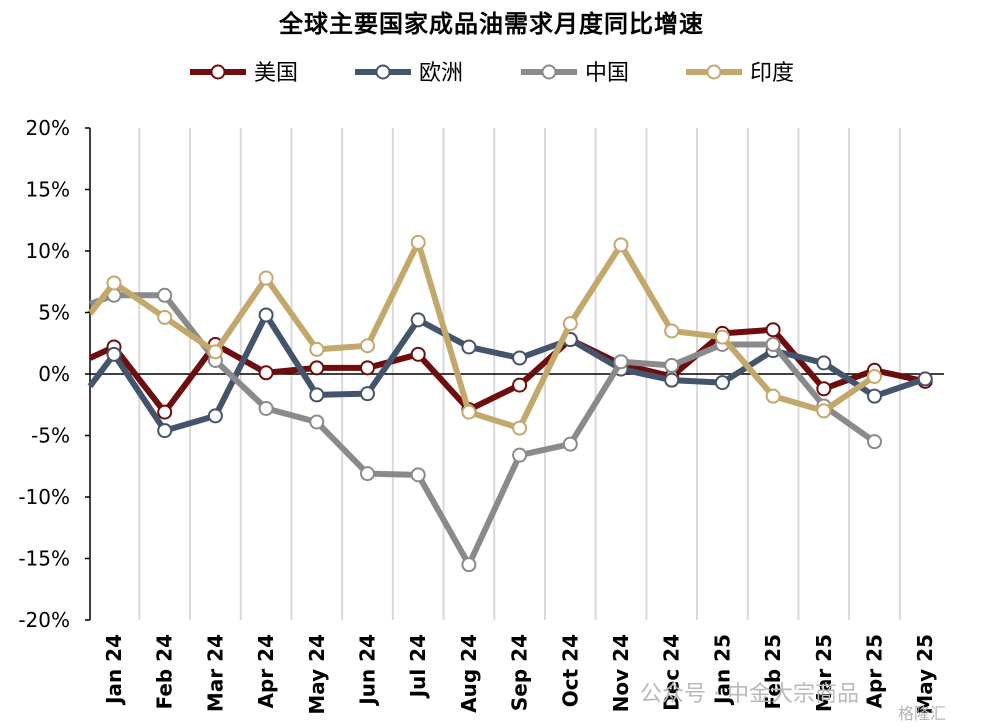  What do you see at coordinates (266, 671) in the screenshot?
I see `x-tick-label: Apr 24` at bounding box center [266, 671].